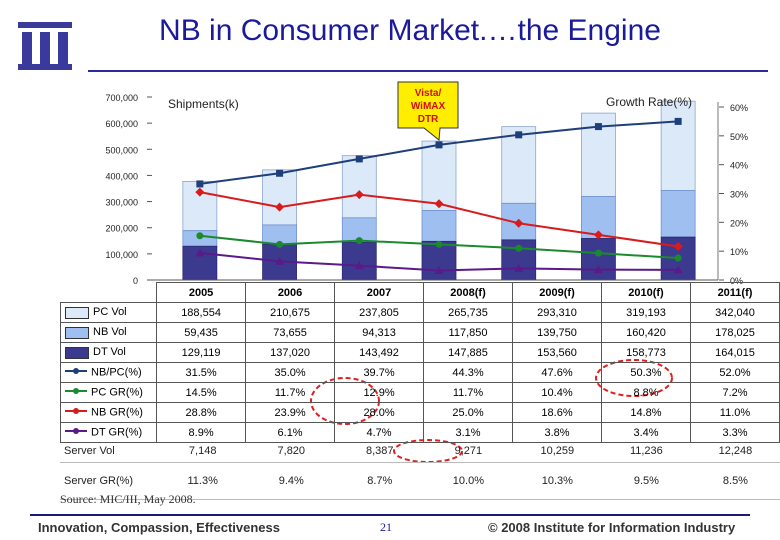 This screenshot has height=540, width=780. Describe the element at coordinates (598, 259) in the screenshot. I see `bar-dt-vol` at that location.